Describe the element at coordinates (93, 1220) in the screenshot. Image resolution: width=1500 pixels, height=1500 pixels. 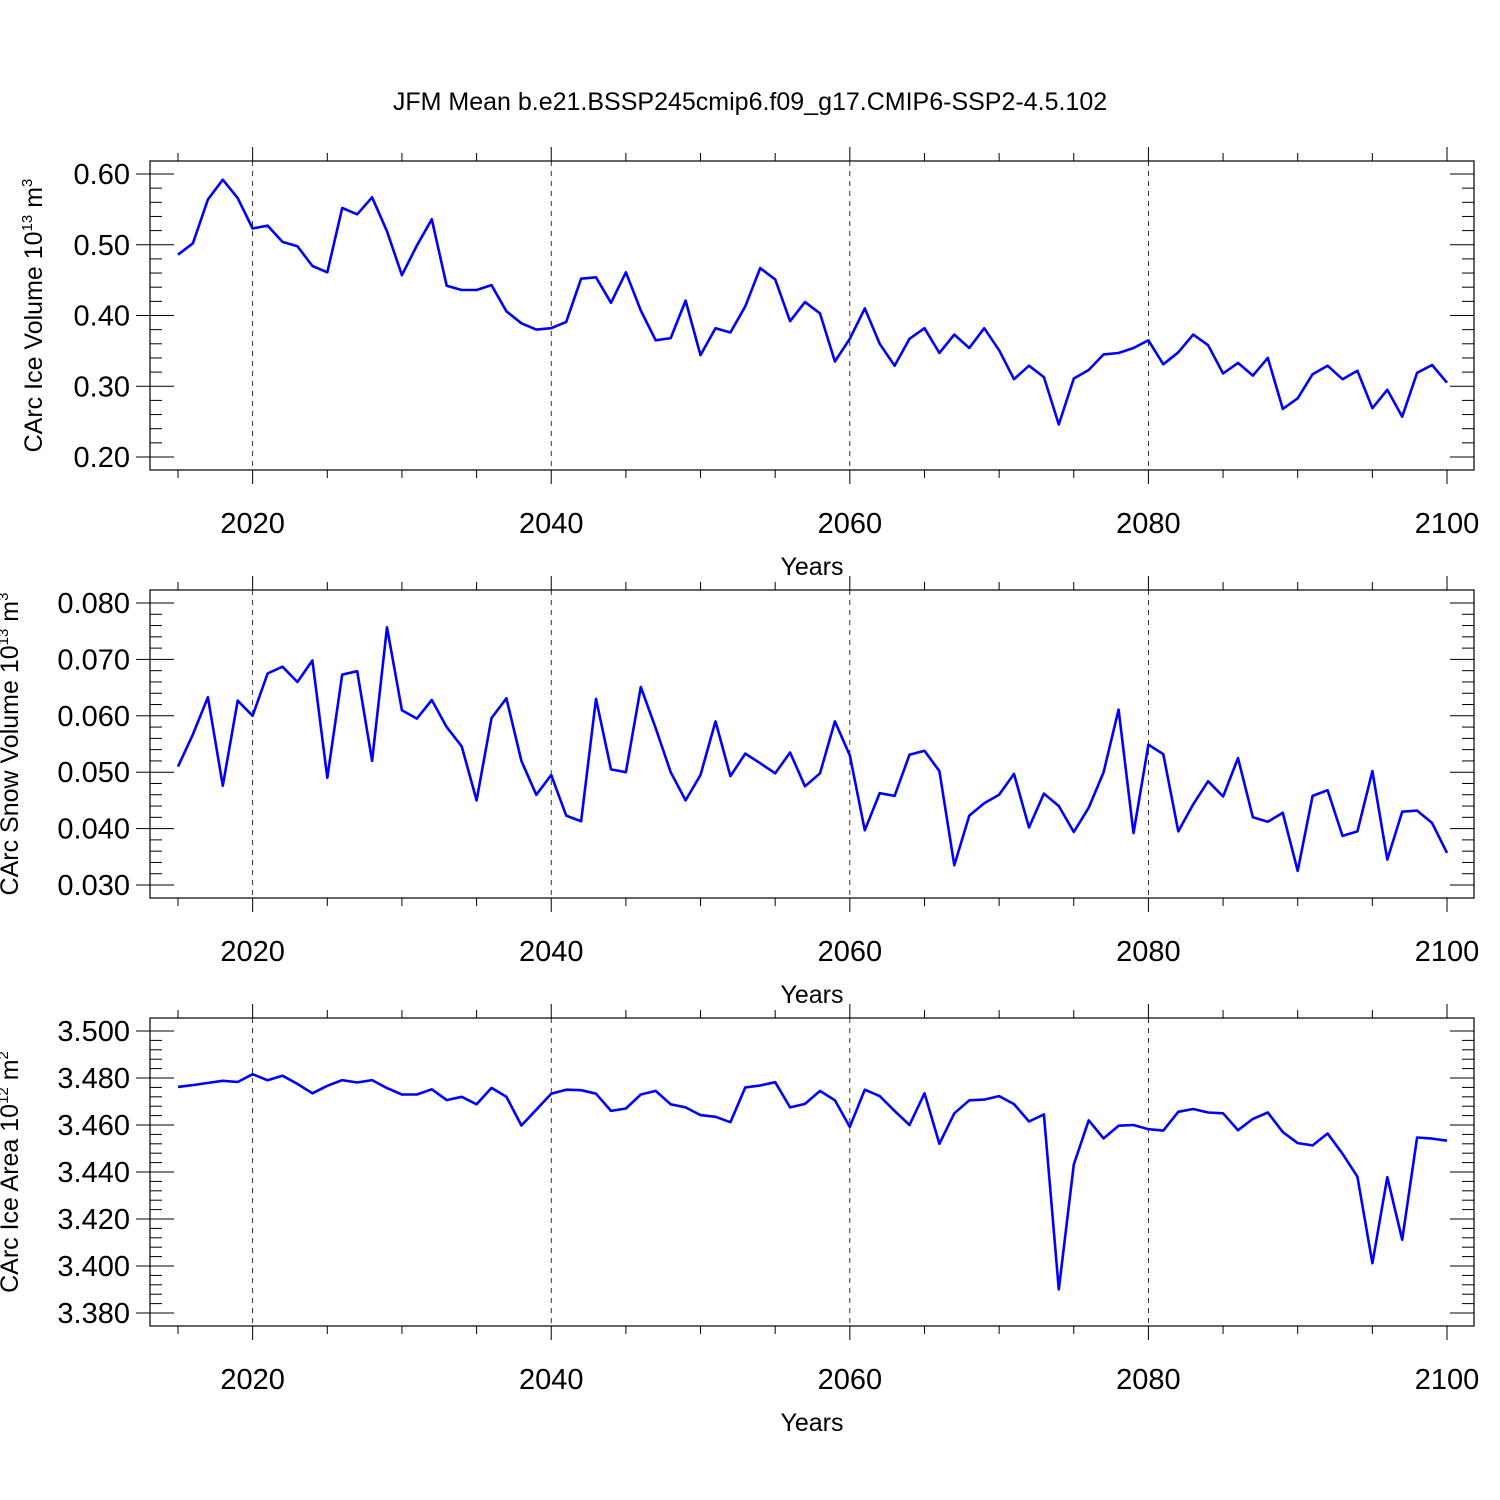
I see `y-tick-label: 3.420` at that location.